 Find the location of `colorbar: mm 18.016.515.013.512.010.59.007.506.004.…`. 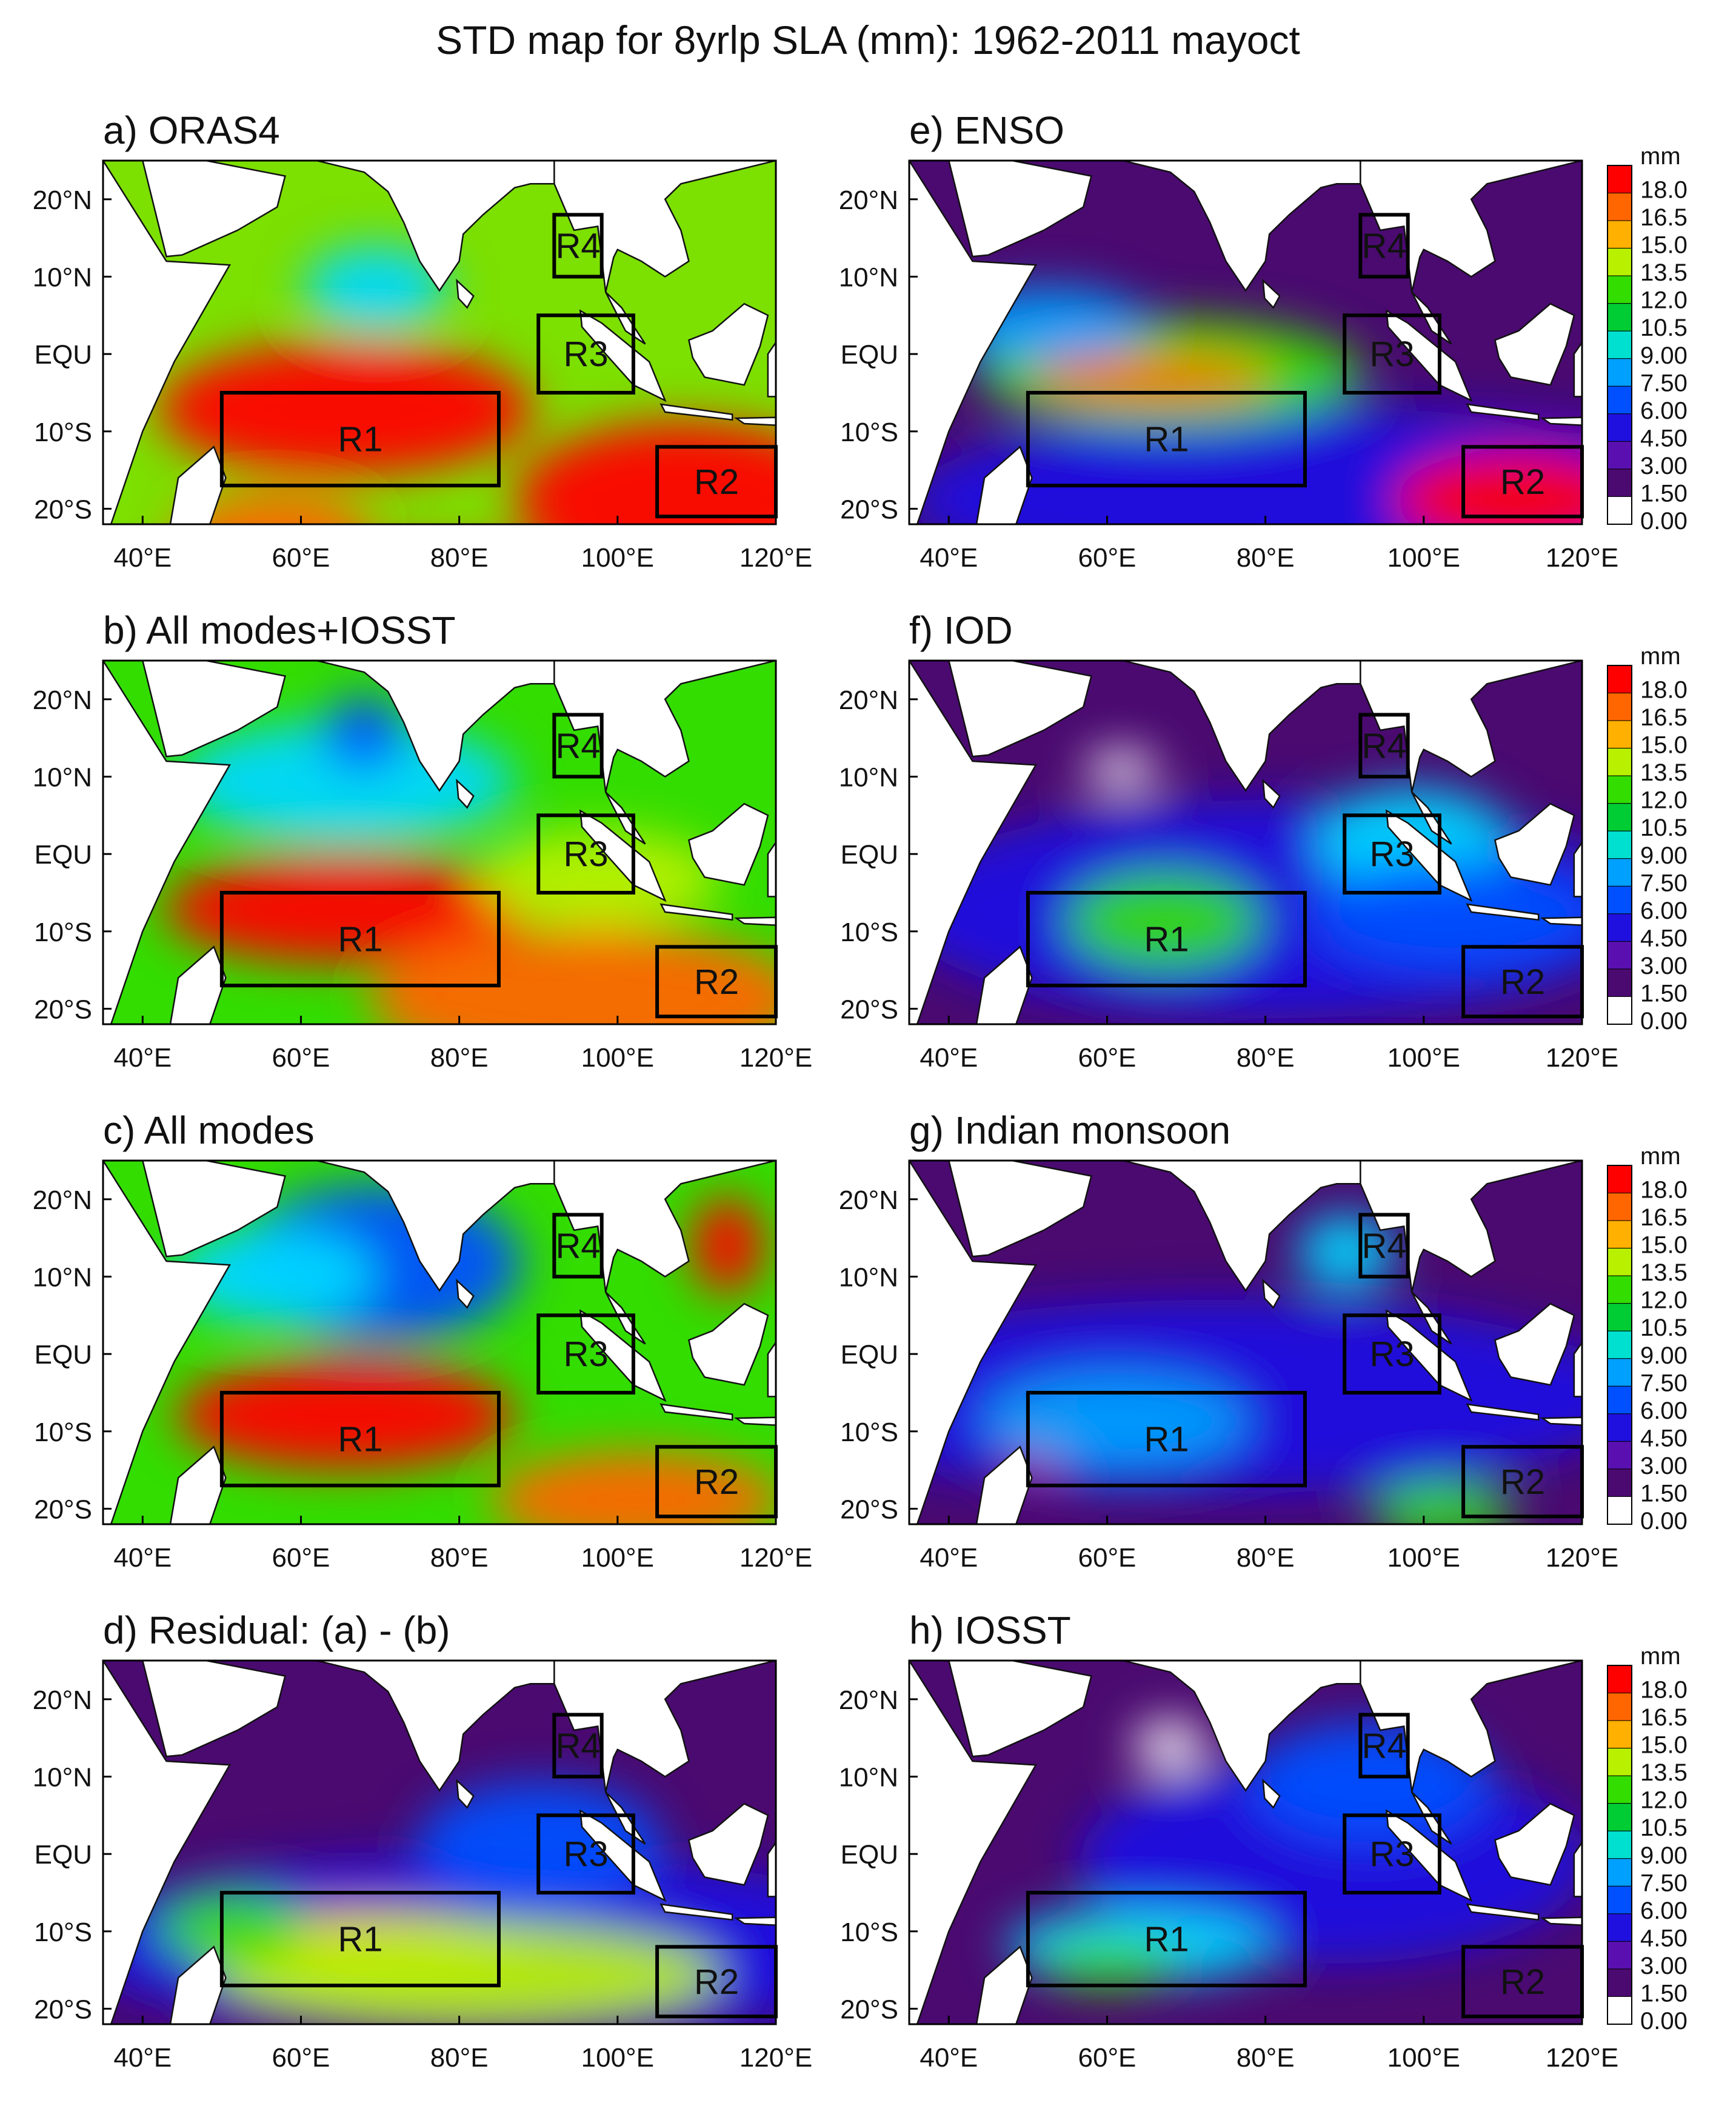

colorbar: mm 18.016.515.013.512.010.59.007.506.004.… is located at coordinates (1647, 1838).